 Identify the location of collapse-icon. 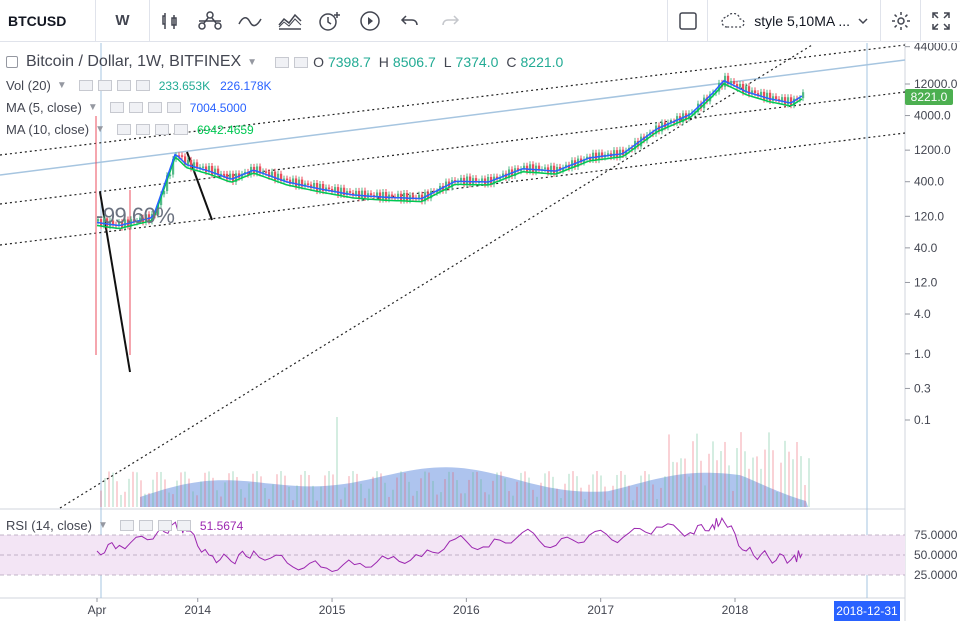
(12, 62).